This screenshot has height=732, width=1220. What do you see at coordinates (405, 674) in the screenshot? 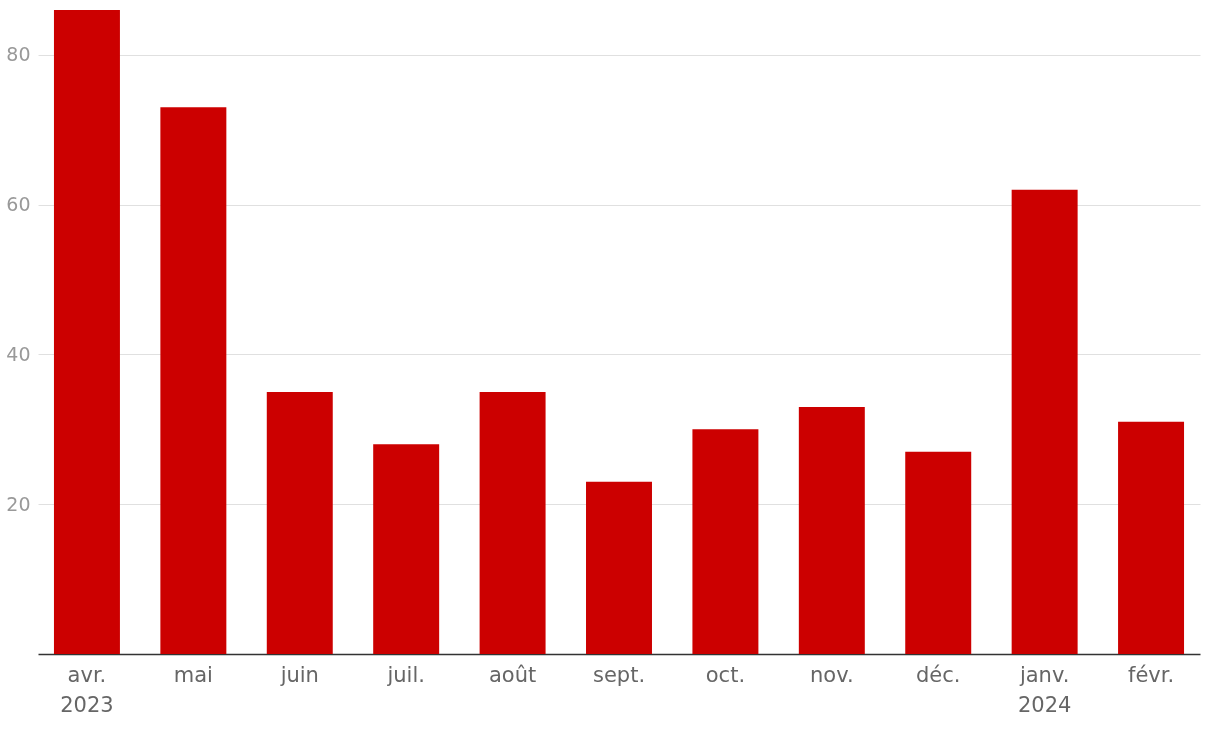
I see `x-tick-label: juil.` at bounding box center [405, 674].